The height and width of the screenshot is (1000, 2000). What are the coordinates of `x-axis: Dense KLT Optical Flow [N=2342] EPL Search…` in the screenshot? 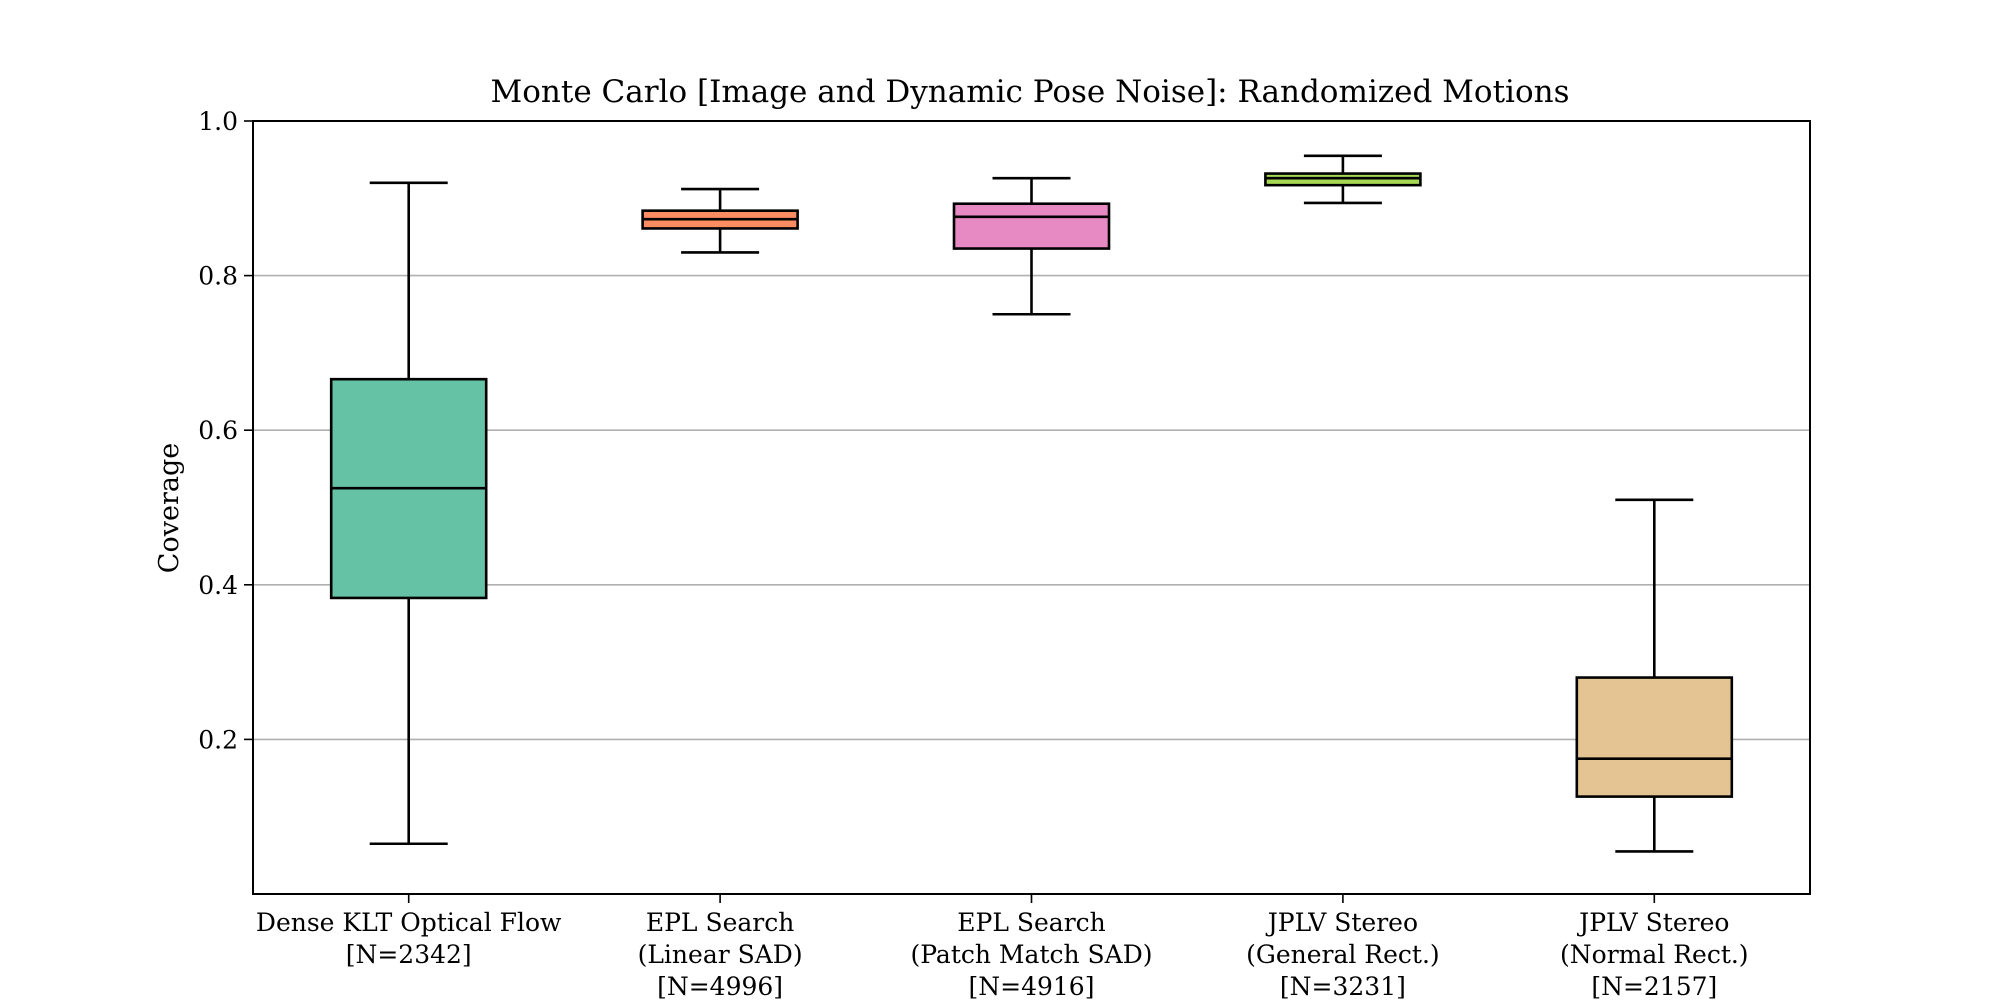 It's located at (1002, 947).